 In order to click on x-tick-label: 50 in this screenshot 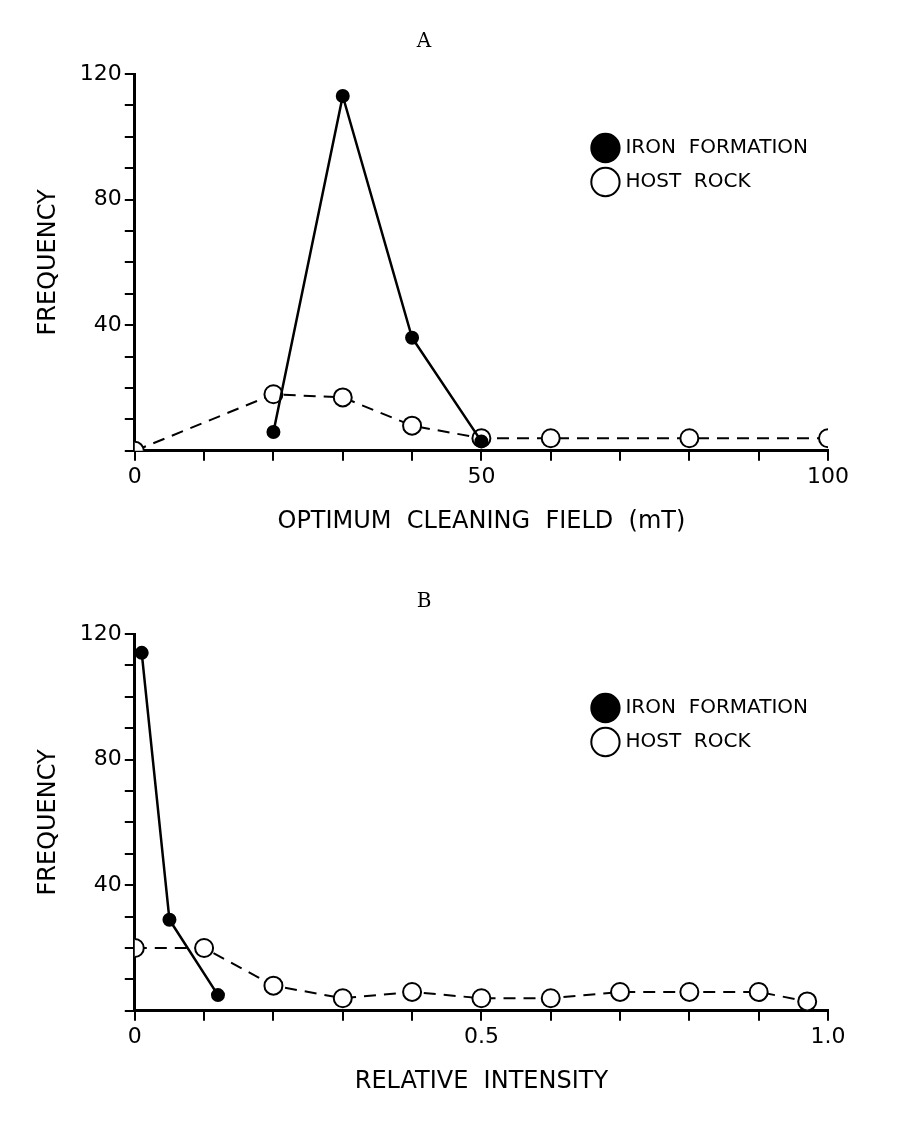, I will do `click(481, 475)`.